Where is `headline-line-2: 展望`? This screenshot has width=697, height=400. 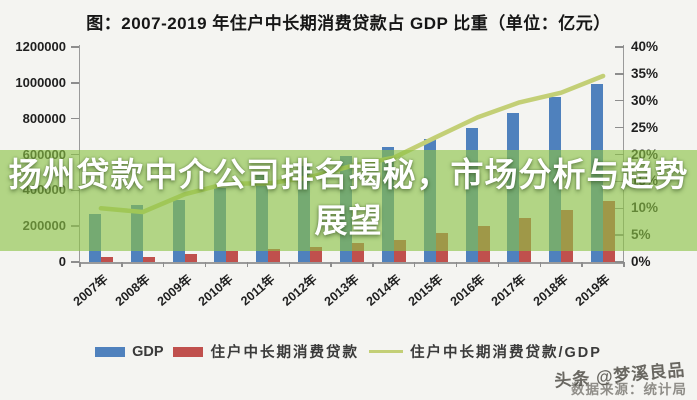 headline-line-2: 展望 is located at coordinates (348, 220).